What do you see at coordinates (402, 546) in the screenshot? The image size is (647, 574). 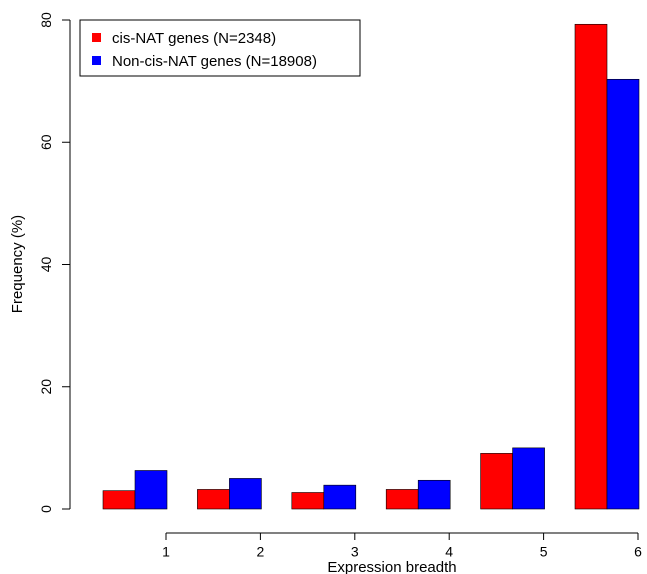 I see `x-axis-ticks: 1 2 3 4 5 6` at bounding box center [402, 546].